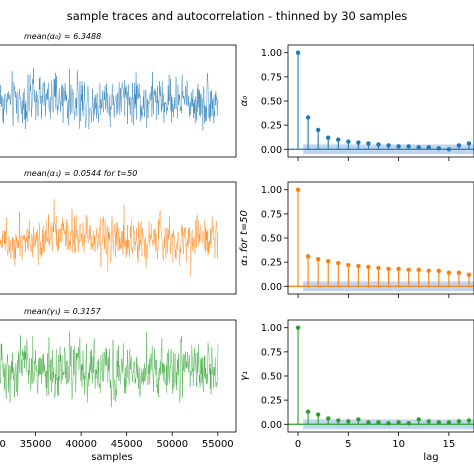 This screenshot has width=474, height=474. I want to click on x-tick-label: 45000, so click(127, 444).